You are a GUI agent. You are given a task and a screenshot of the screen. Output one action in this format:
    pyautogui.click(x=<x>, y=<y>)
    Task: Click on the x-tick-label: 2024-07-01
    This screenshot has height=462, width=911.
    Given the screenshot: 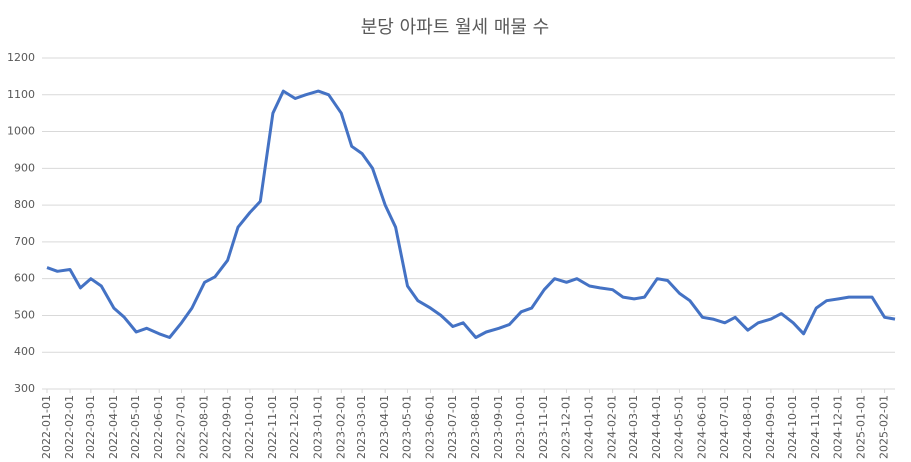 What is the action you would take?
    pyautogui.click(x=724, y=427)
    